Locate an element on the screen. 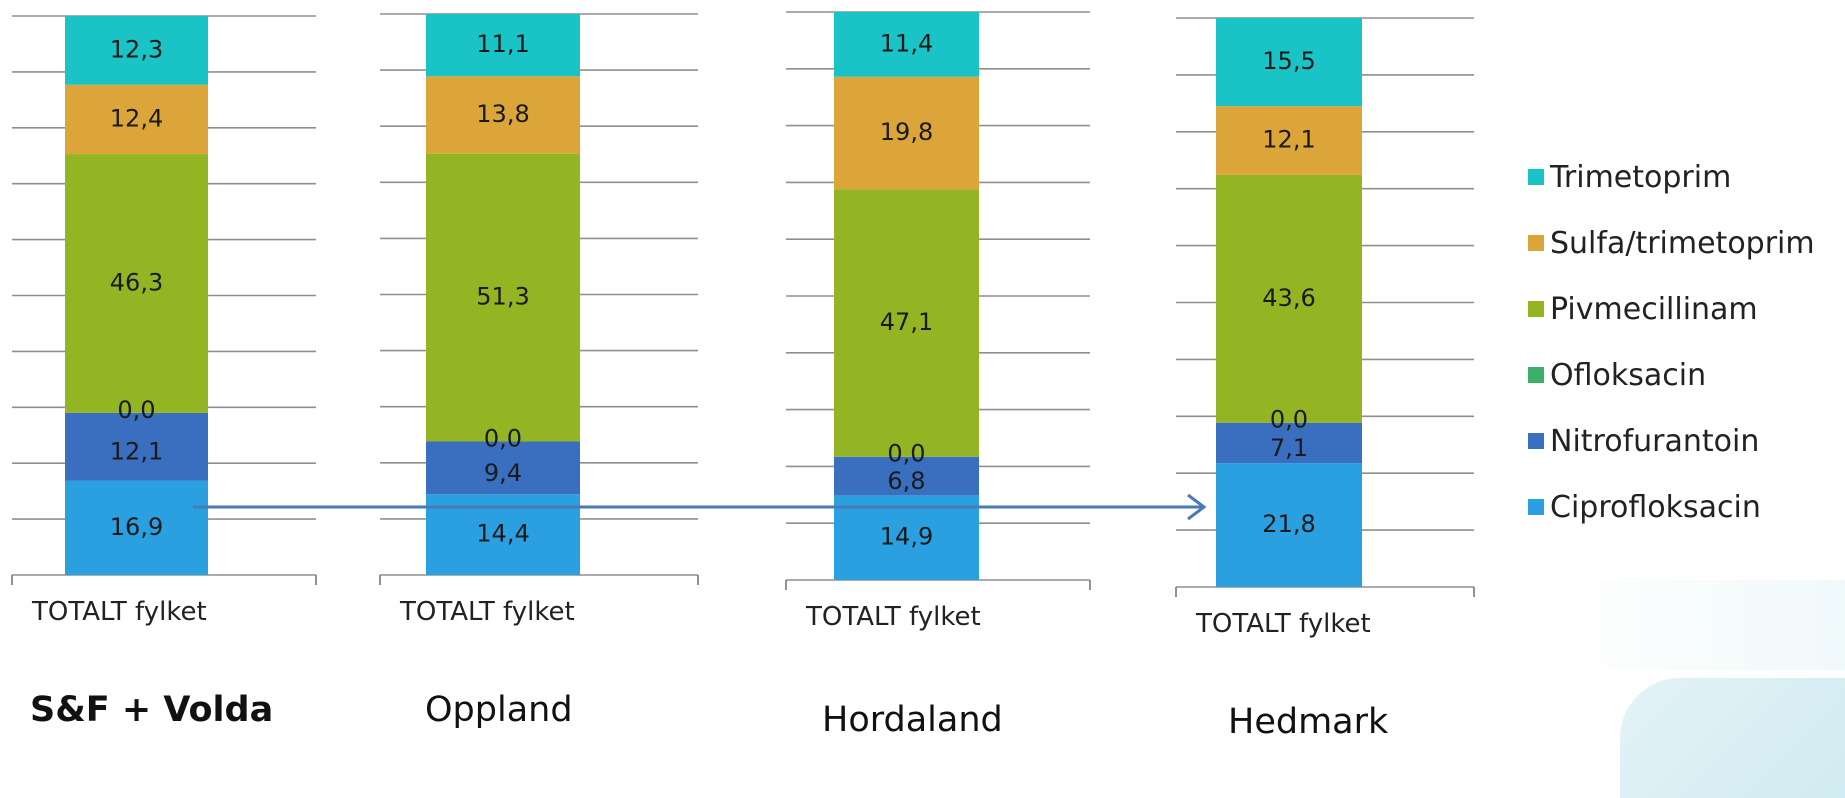  data-label-nitrofurantoin: 7,1 is located at coordinates (1289, 448).